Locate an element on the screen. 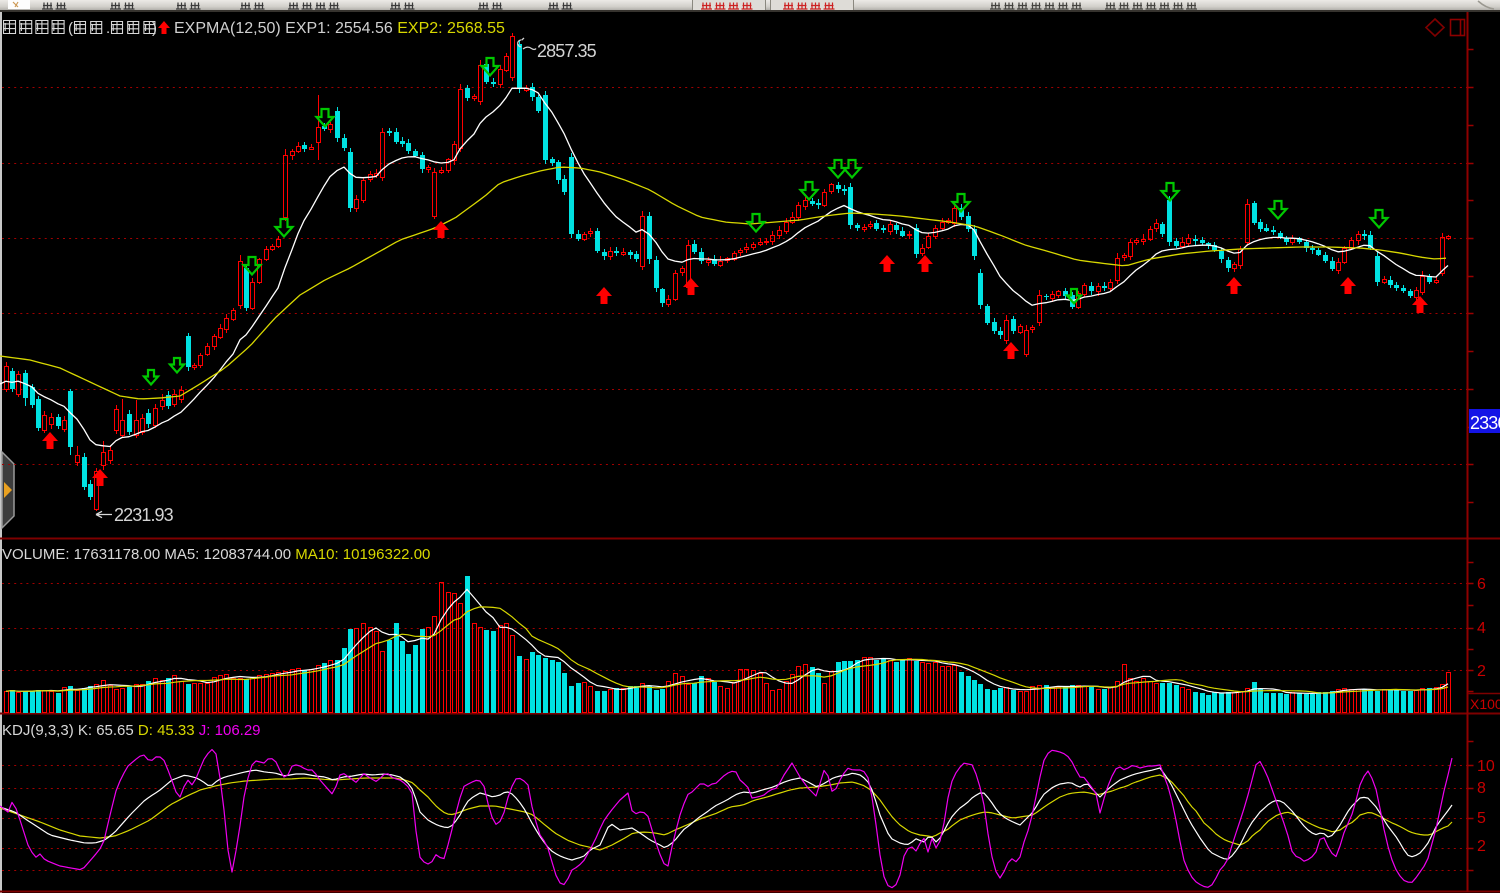 The width and height of the screenshot is (1500, 893). svg-text:EXPMA(12,50) EXP1: 2554.56 E: EXPMA(12,50) EXP1: 2554.56 EXP2: 2568.55 is located at coordinates (339, 28).